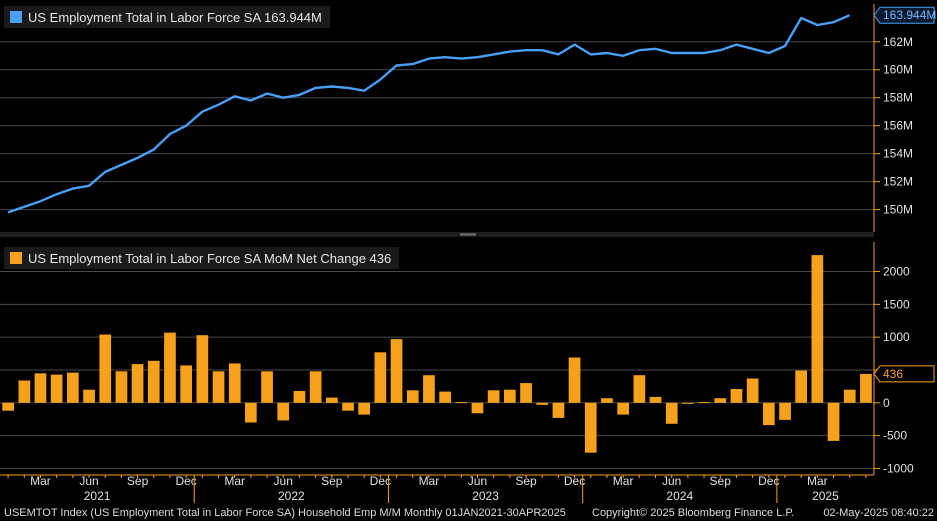 This screenshot has width=937, height=521. I want to click on legend-swatch-bar, so click(16, 258).